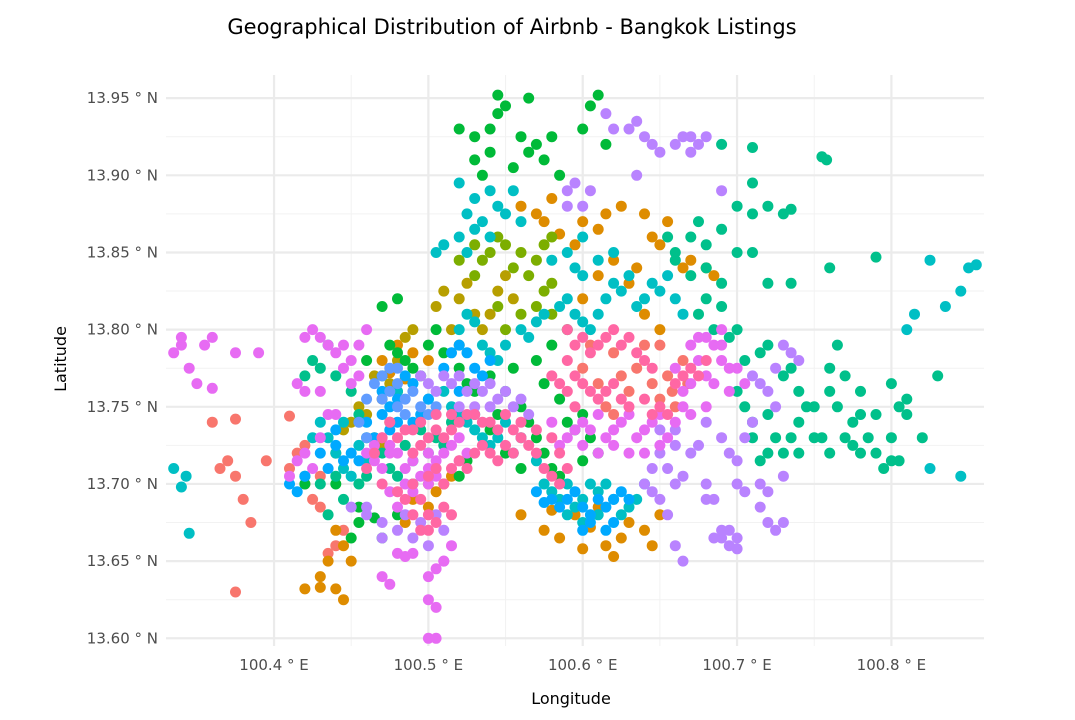 This screenshot has height=720, width=1075. What do you see at coordinates (122, 484) in the screenshot?
I see `y-tick-label: 13.70 ° N` at bounding box center [122, 484].